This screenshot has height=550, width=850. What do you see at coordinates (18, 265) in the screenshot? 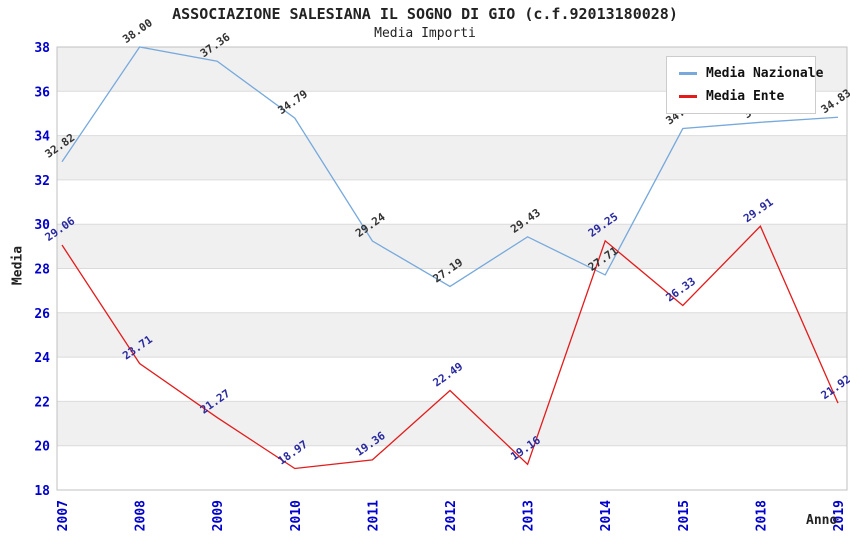
I see `y-axis-label: Media` at bounding box center [18, 265].